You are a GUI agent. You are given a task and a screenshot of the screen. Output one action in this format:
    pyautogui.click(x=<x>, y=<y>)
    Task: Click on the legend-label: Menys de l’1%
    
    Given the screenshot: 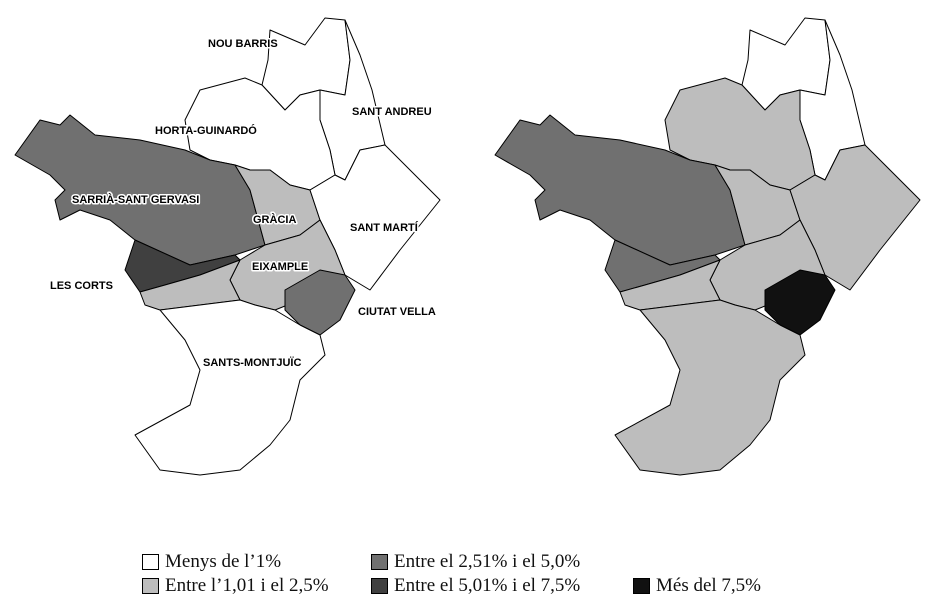 What is the action you would take?
    pyautogui.click(x=223, y=561)
    